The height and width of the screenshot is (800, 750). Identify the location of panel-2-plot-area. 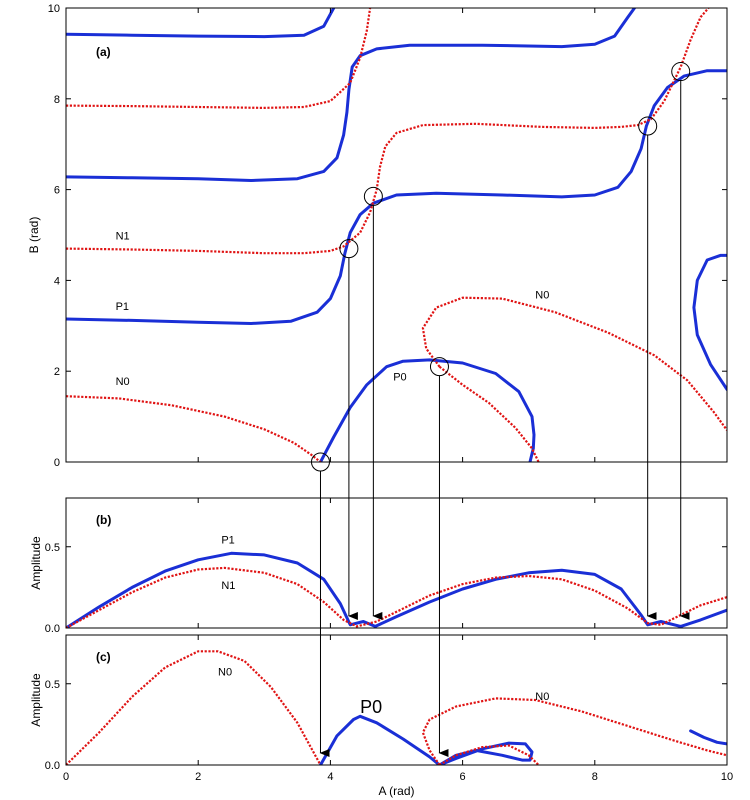
(396, 589).